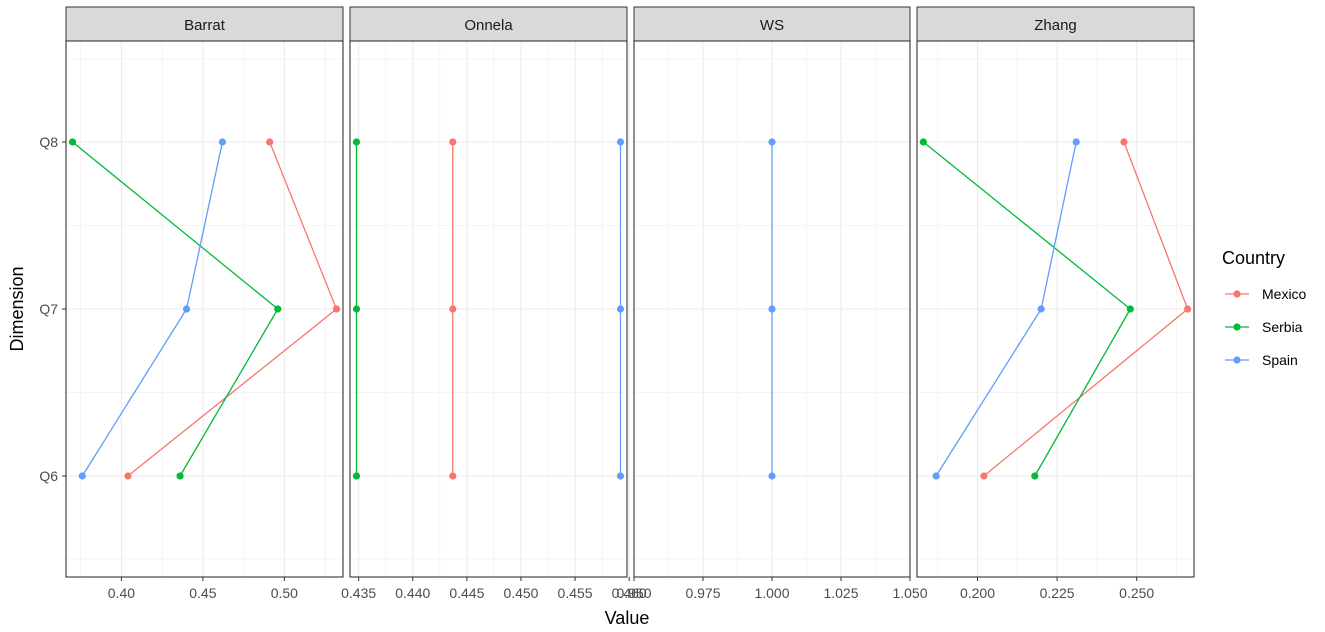 Image resolution: width=1325 pixels, height=632 pixels. Describe the element at coordinates (412, 593) in the screenshot. I see `x-tick-label: 0.440` at that location.